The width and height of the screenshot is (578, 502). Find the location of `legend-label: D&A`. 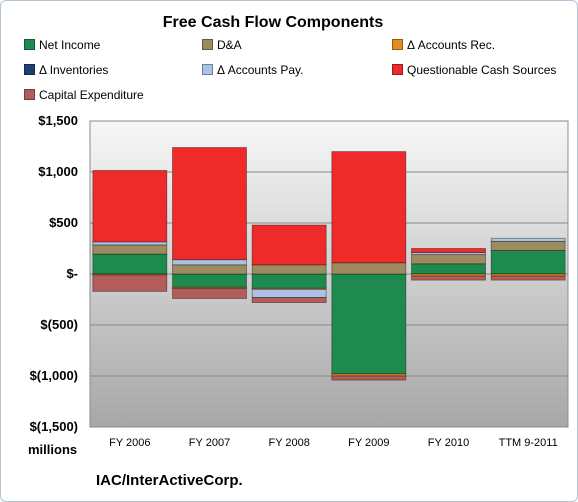

legend-label: D&A is located at coordinates (229, 45).